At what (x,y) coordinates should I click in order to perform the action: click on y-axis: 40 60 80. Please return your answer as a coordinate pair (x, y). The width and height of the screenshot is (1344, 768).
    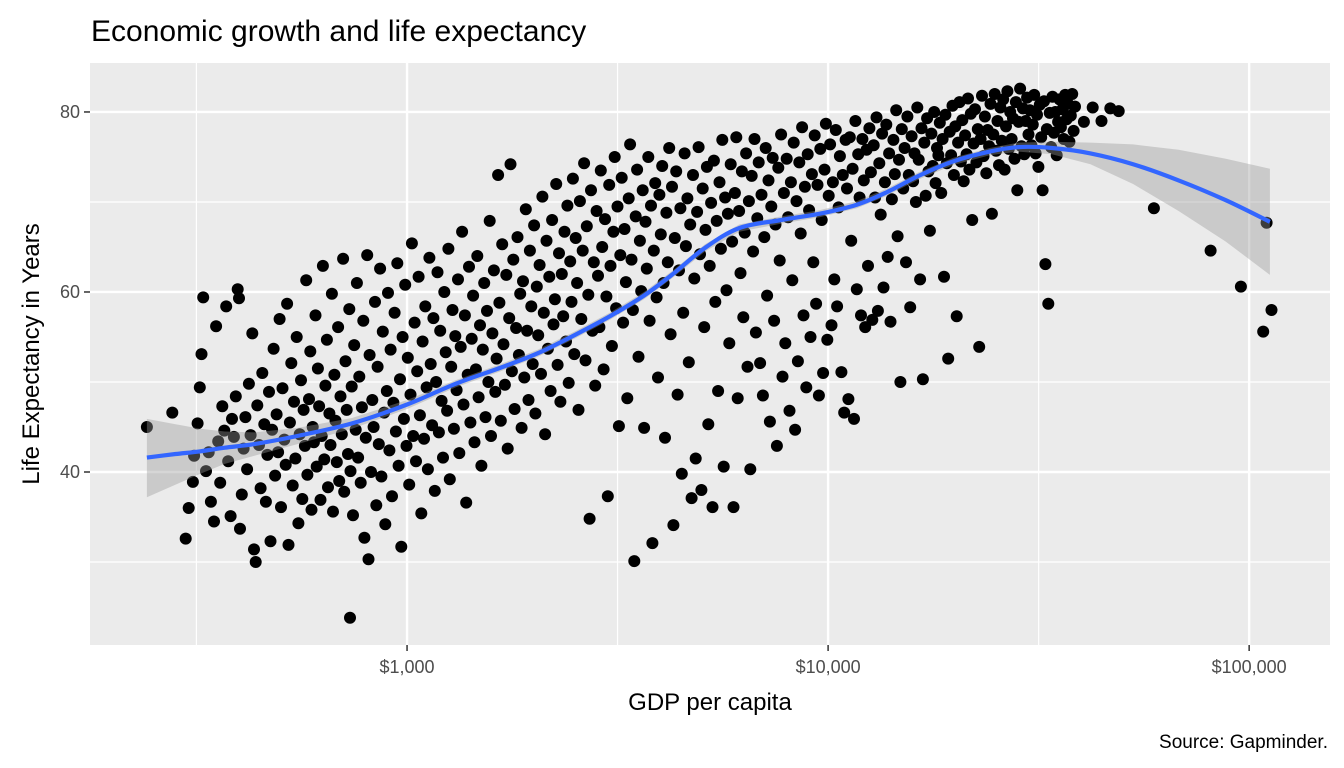
    Looking at the image, I should click on (75, 292).